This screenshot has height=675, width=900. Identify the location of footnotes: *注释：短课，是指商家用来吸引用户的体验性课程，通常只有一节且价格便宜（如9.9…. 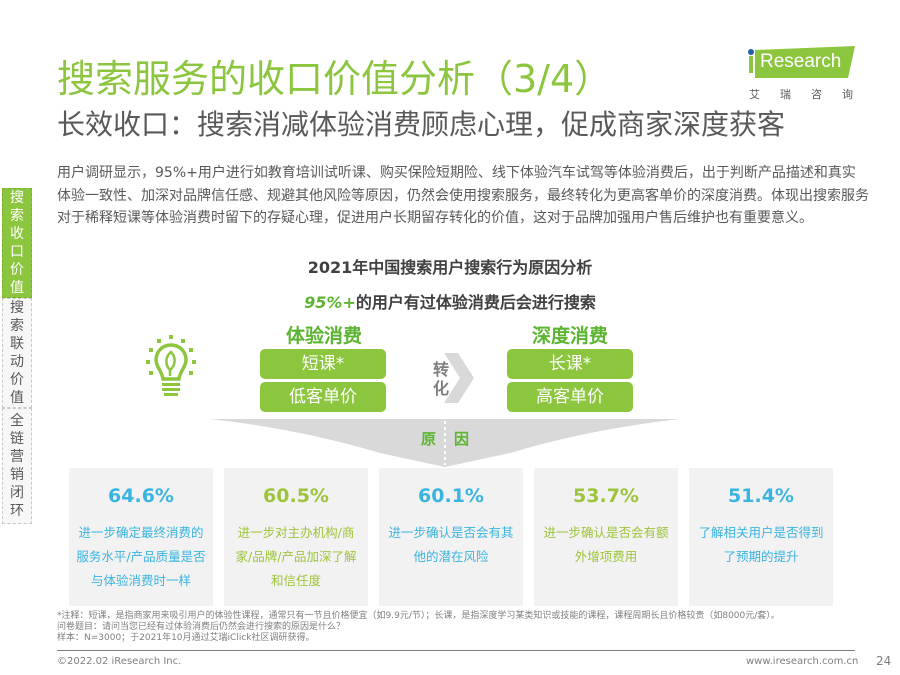
(418, 627).